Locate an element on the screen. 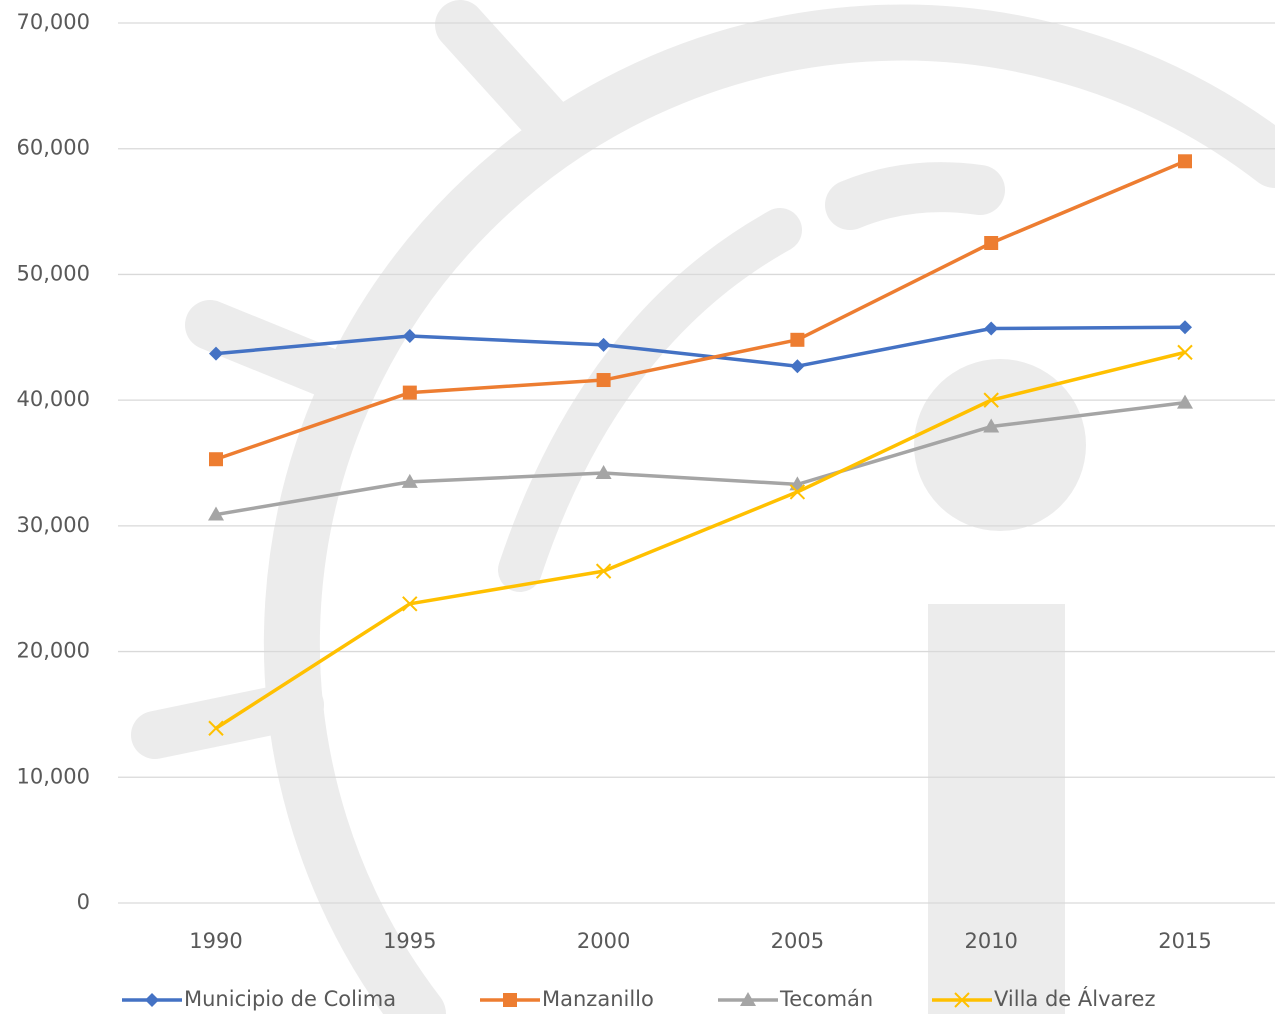 This screenshot has height=1014, width=1275. legend-label: Manzanillo is located at coordinates (598, 999).